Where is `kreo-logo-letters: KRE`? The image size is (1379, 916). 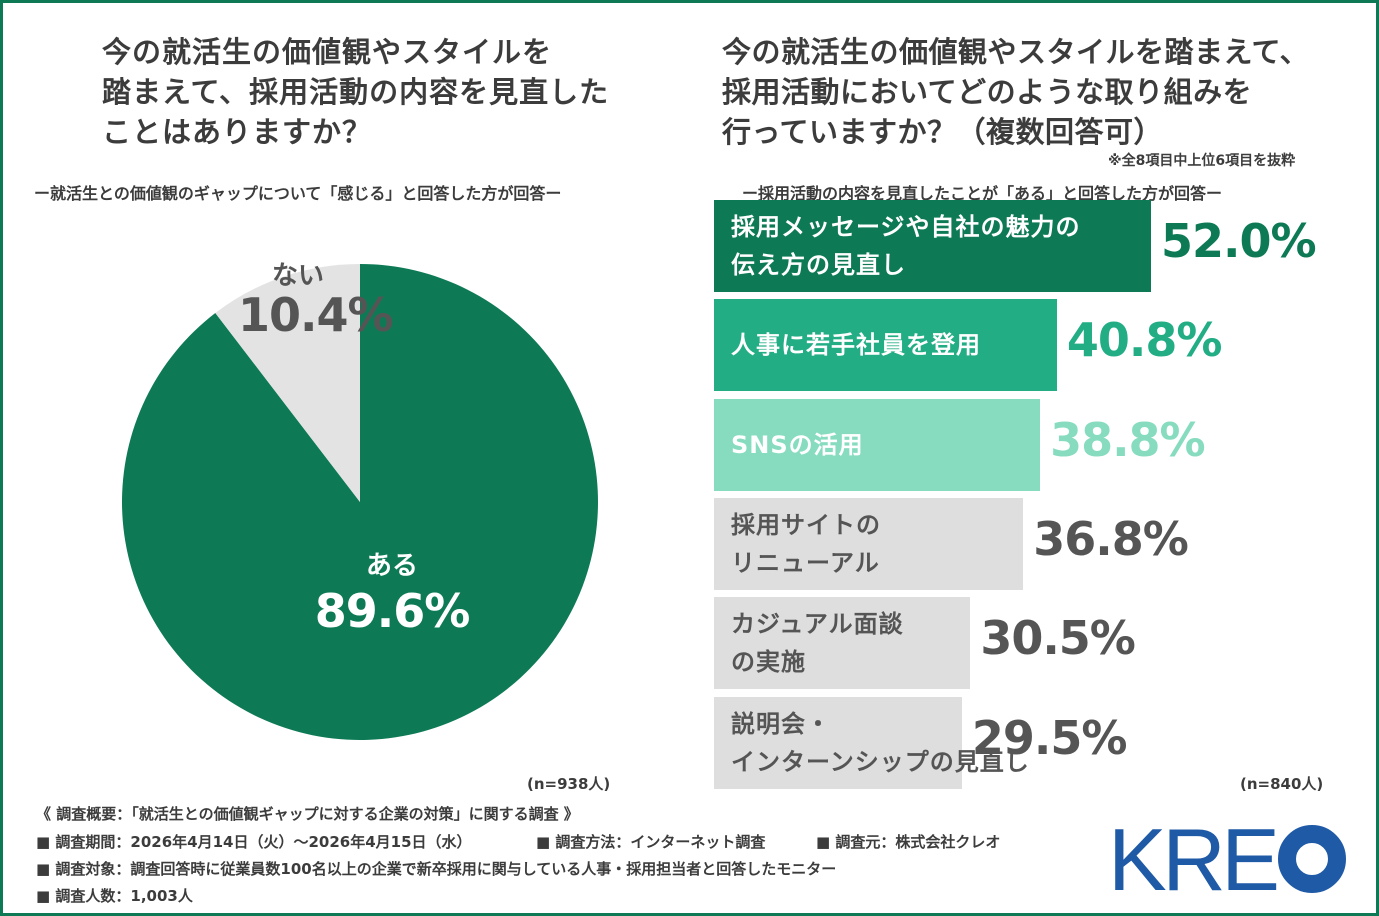
kreo-logo-letters: KRE is located at coordinates (1227, 858).